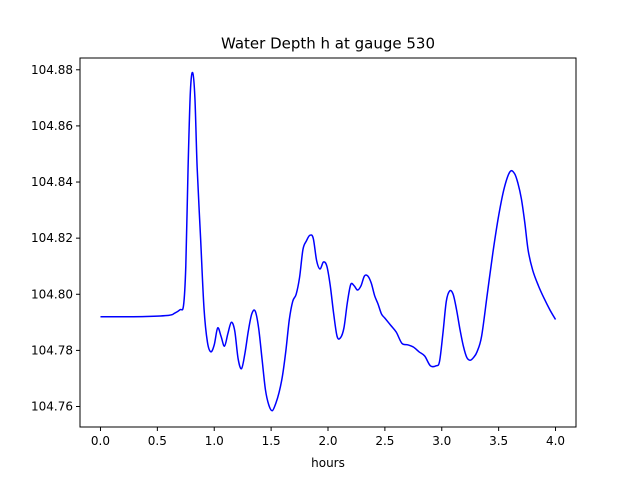 The image size is (640, 480). Describe the element at coordinates (52, 70) in the screenshot. I see `y-tick-label: 104.88` at that location.